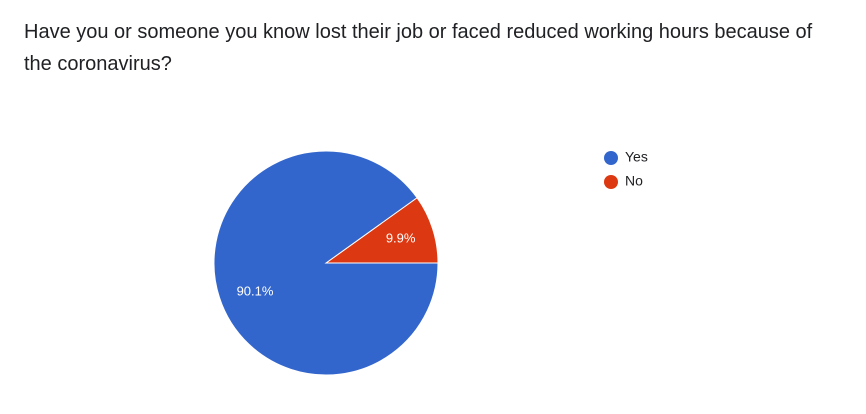 The height and width of the screenshot is (414, 866). Describe the element at coordinates (636, 157) in the screenshot. I see `legend-label-yes: Yes` at that location.